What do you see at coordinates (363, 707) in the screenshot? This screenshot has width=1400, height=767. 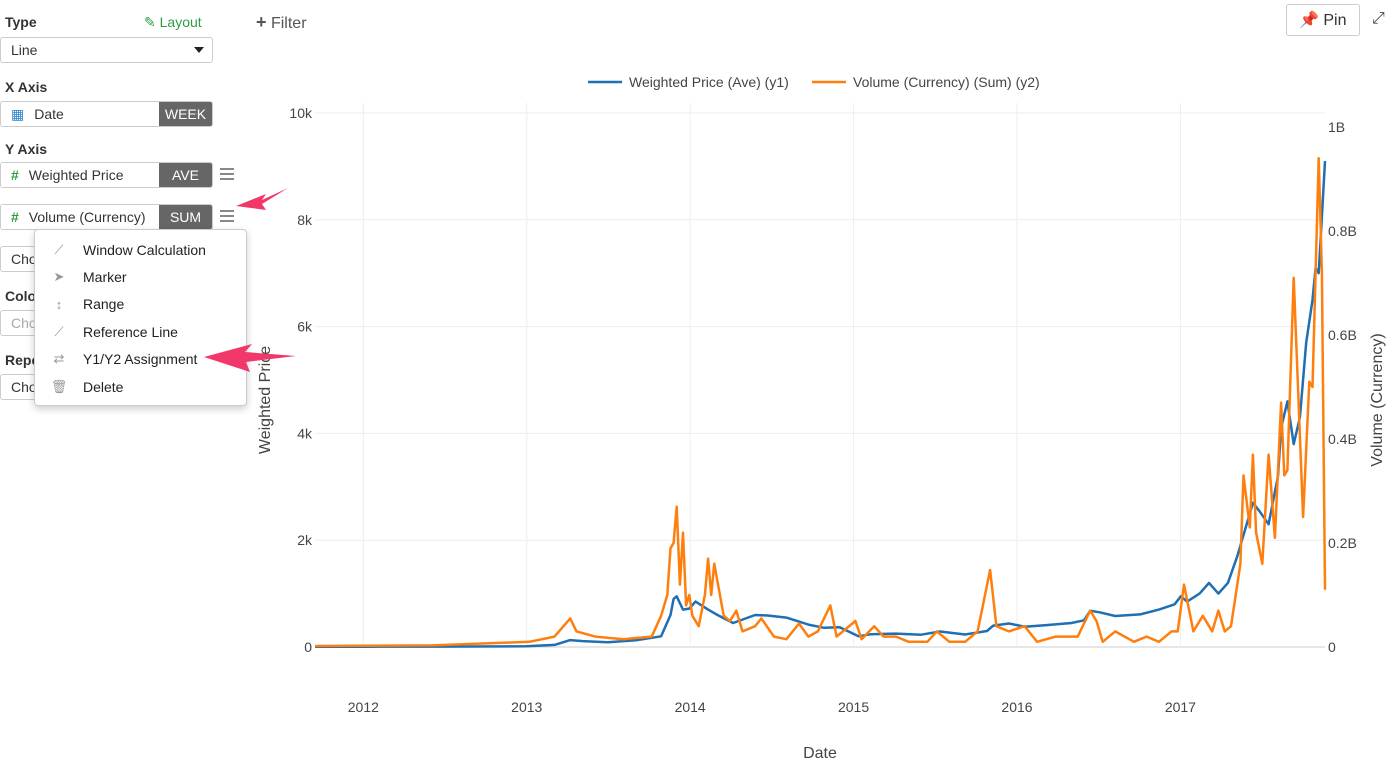 I see `x-tick-label: 2012` at bounding box center [363, 707].